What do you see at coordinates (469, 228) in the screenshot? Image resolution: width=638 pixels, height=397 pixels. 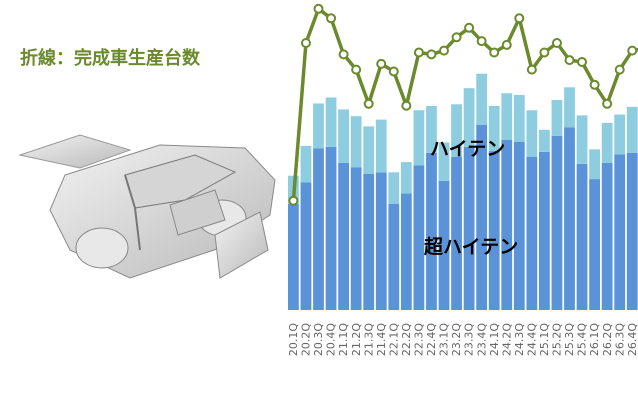 I see `bar-23.3Q-super-high-tensile` at bounding box center [469, 228].